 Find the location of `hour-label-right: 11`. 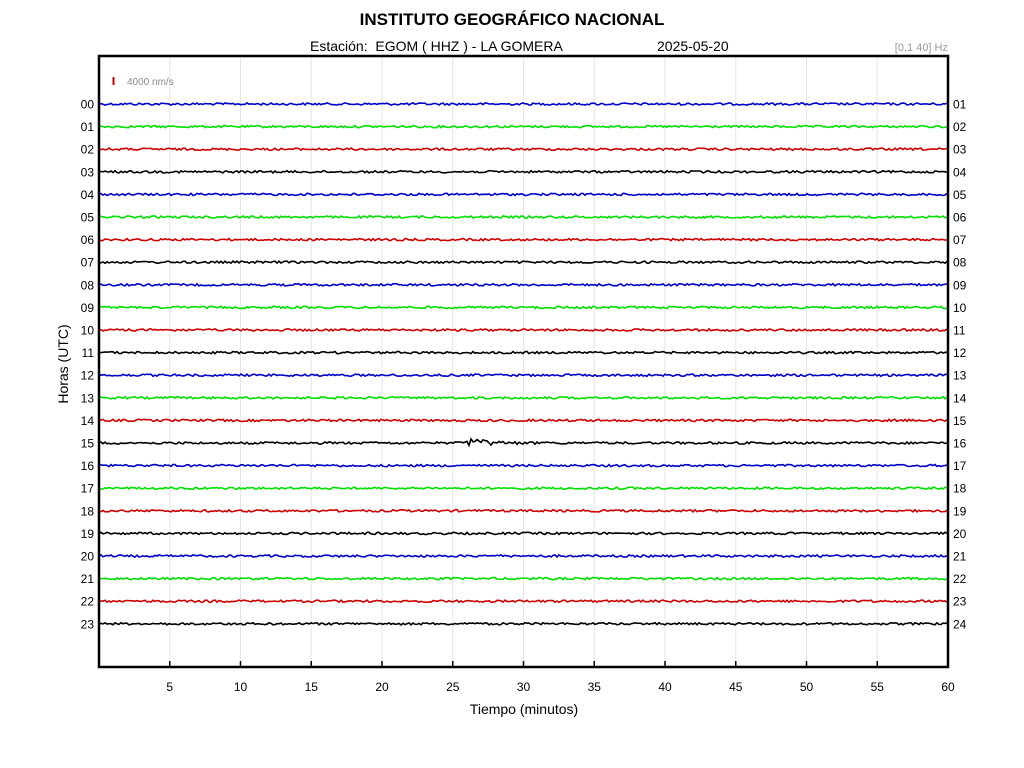

hour-label-right: 11 is located at coordinates (959, 331).